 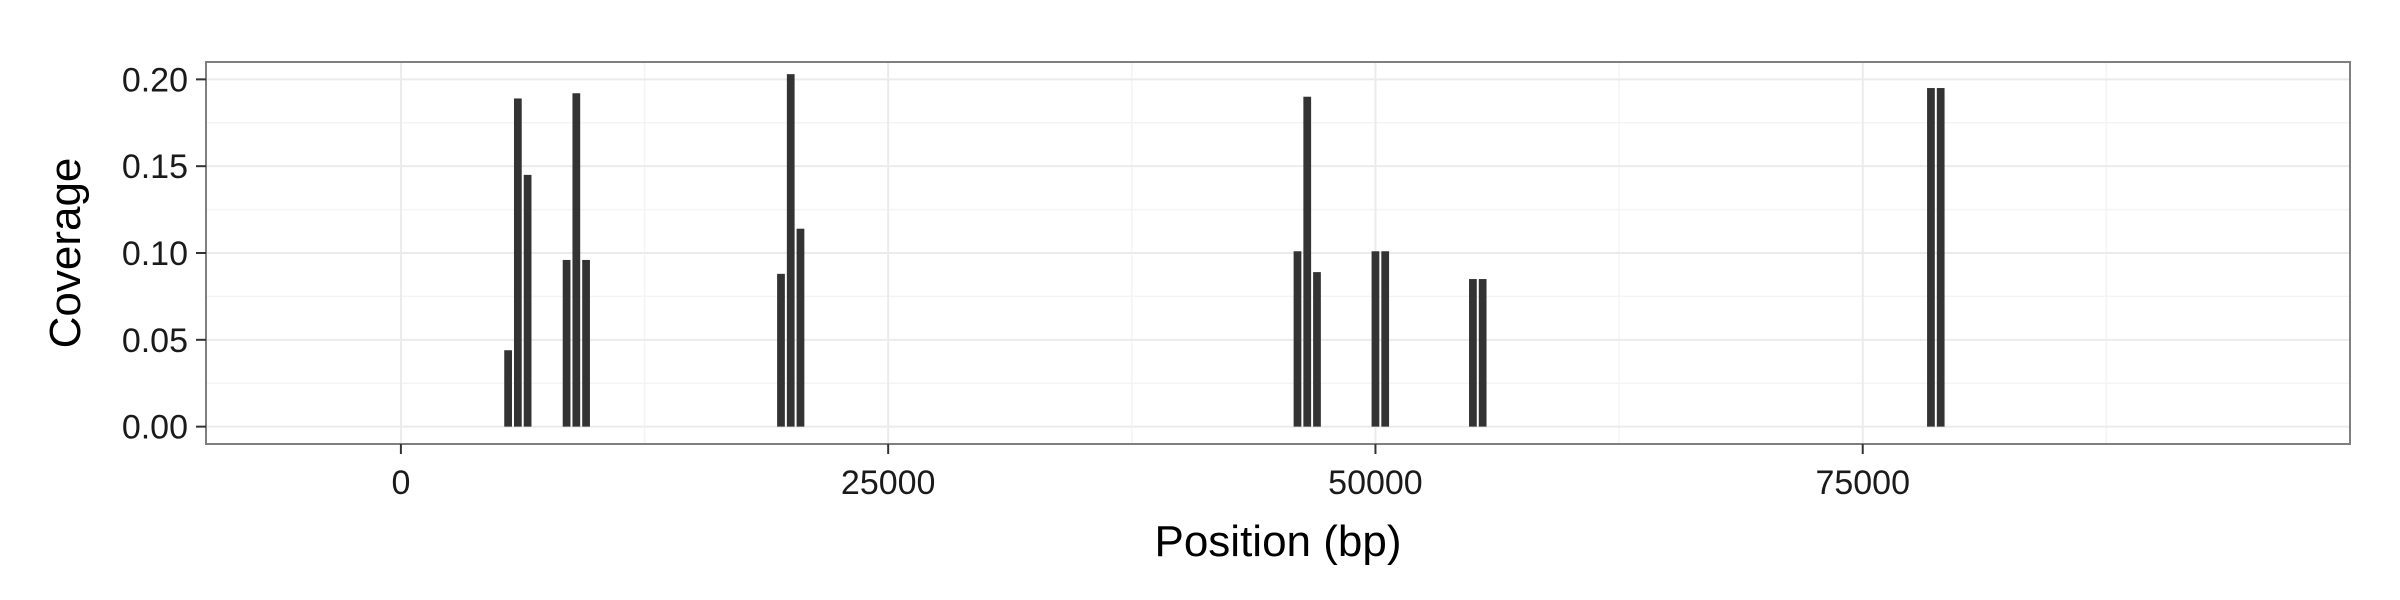 What do you see at coordinates (1277, 541) in the screenshot?
I see `x-axis-title: Position (bp)` at bounding box center [1277, 541].